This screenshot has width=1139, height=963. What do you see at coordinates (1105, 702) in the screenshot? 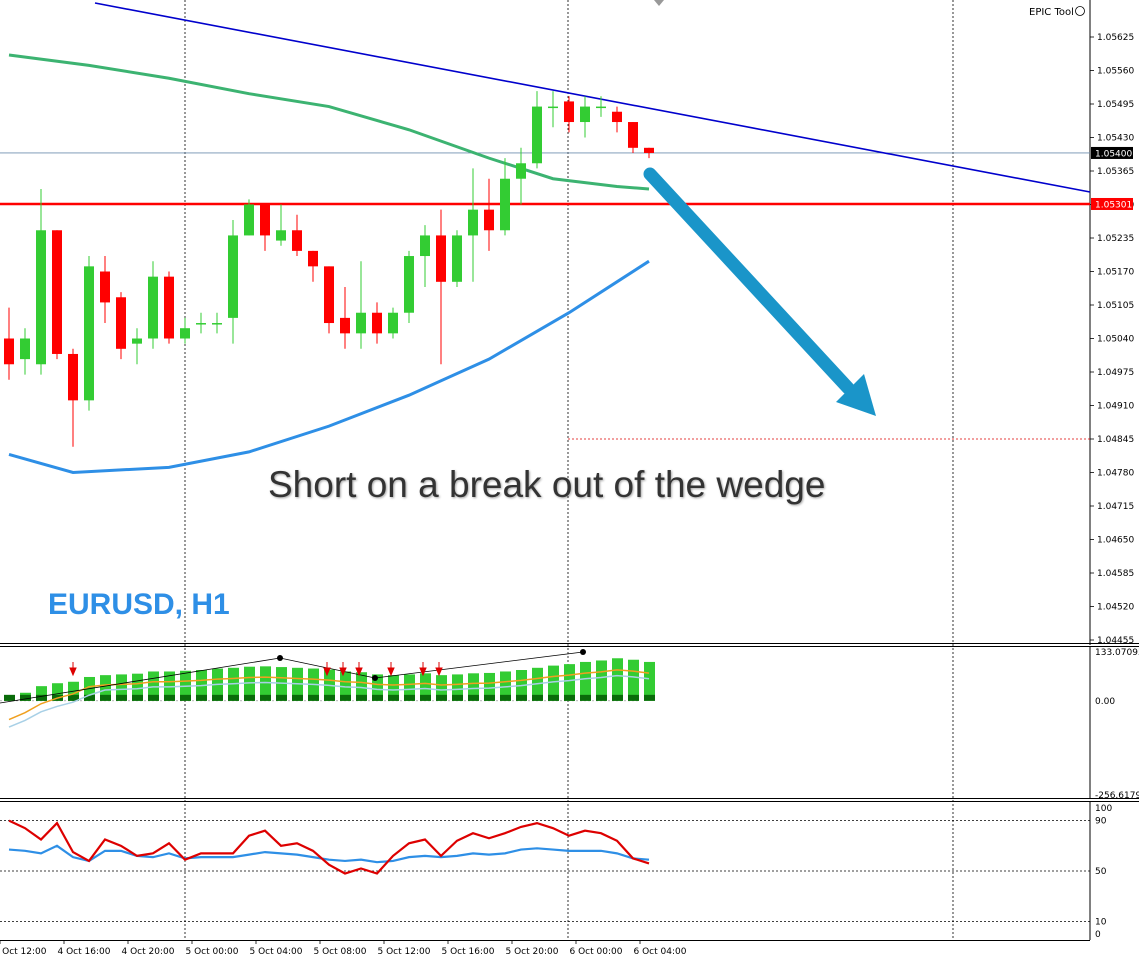
I see `histogram-tick-label: 0.00` at bounding box center [1105, 702].